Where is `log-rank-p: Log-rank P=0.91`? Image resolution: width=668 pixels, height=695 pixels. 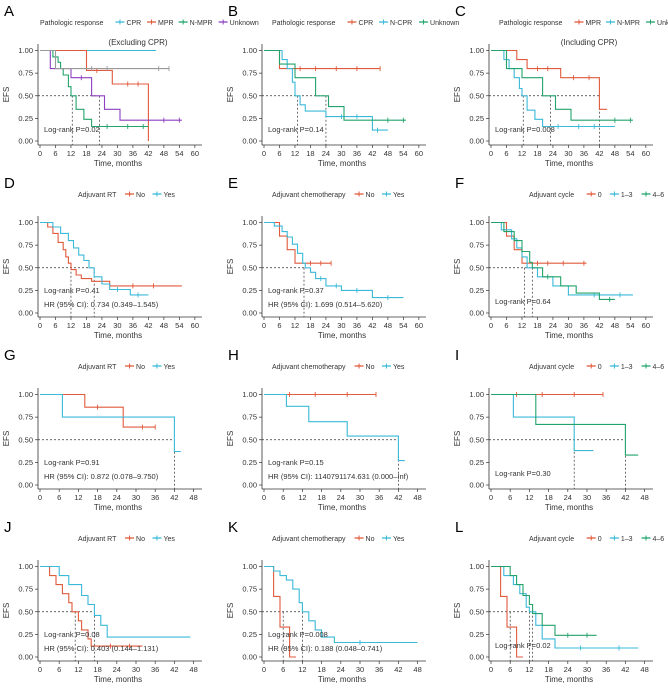
log-rank-p: Log-rank P=0.91 is located at coordinates (72, 462).